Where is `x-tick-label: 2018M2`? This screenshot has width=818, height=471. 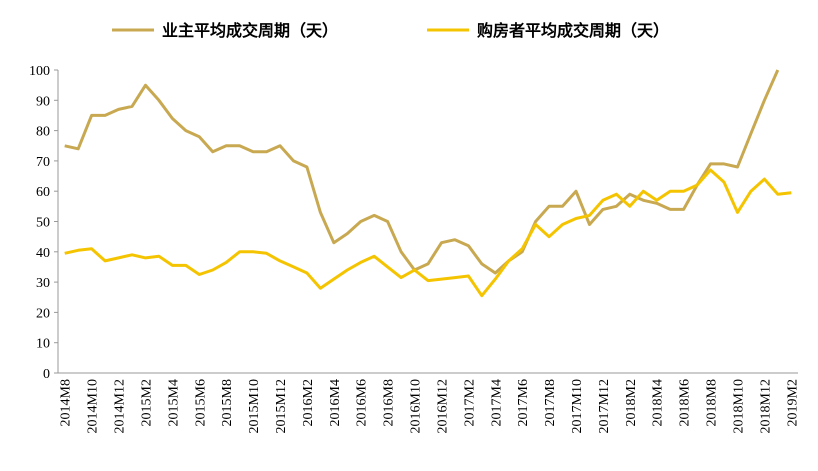
x-tick-label: 2018M2 is located at coordinates (631, 402).